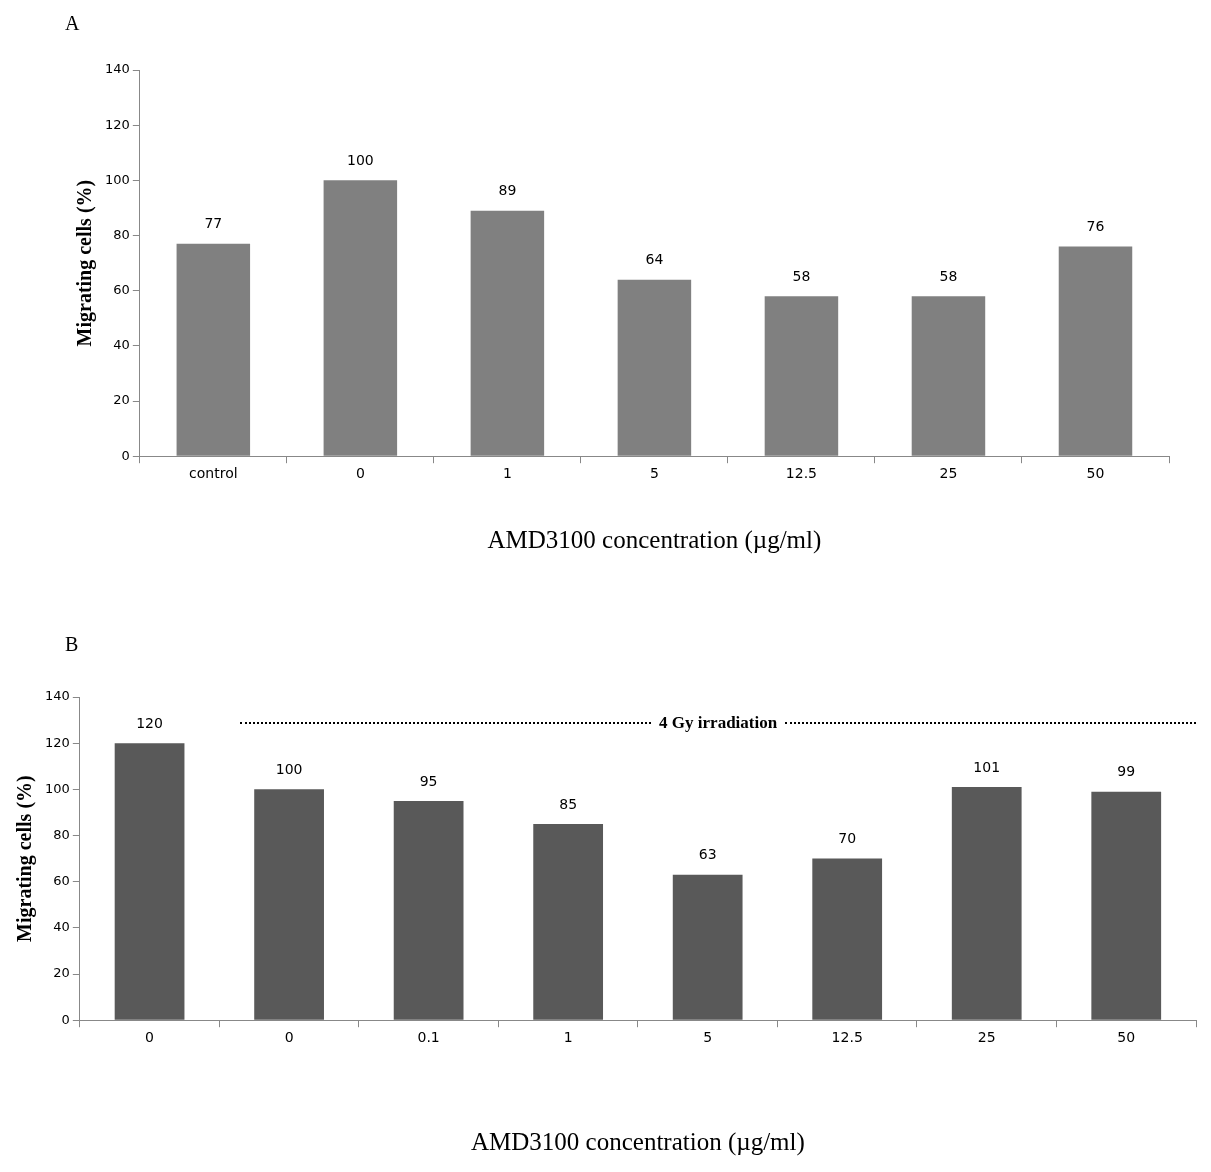  Describe the element at coordinates (213, 473) in the screenshot. I see `x-tick-label: control` at that location.